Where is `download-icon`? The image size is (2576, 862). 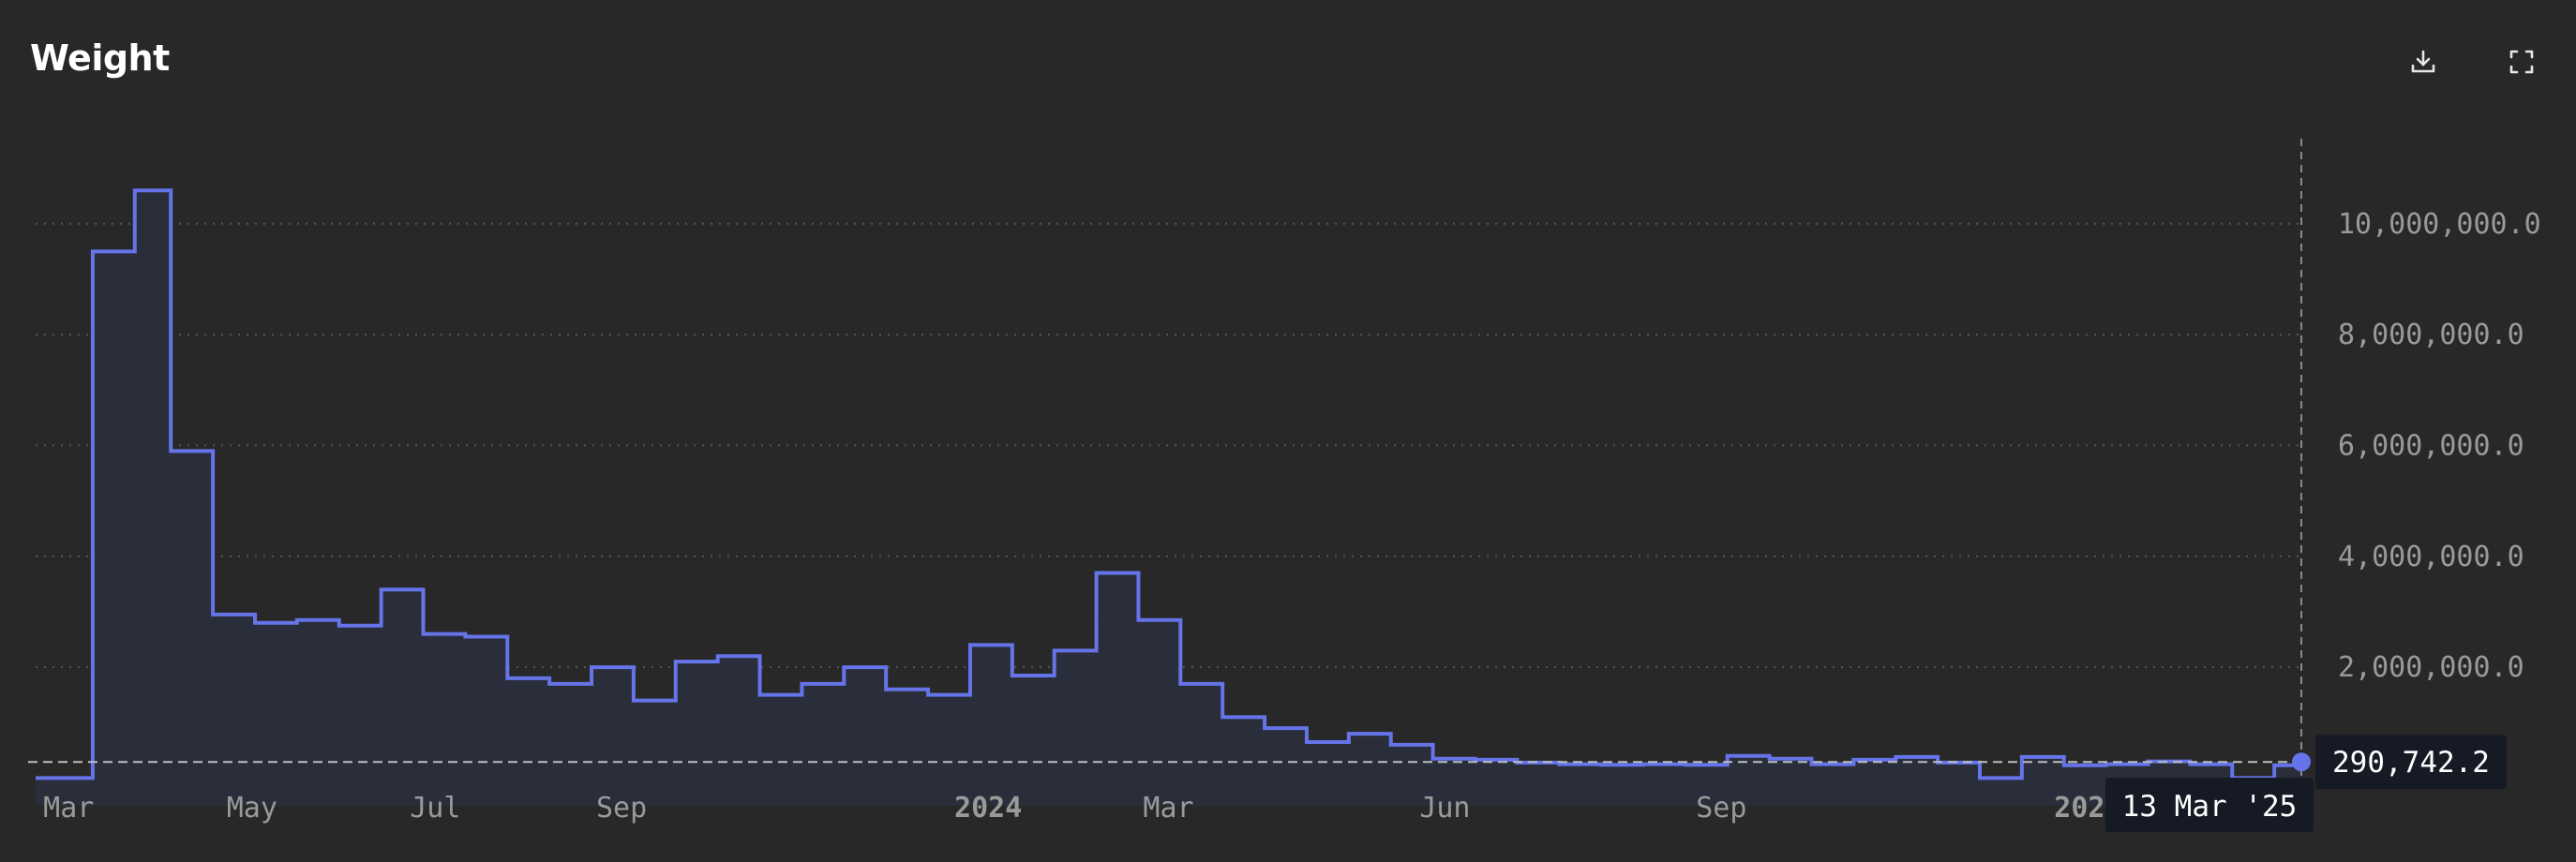
download-icon is located at coordinates (2424, 61).